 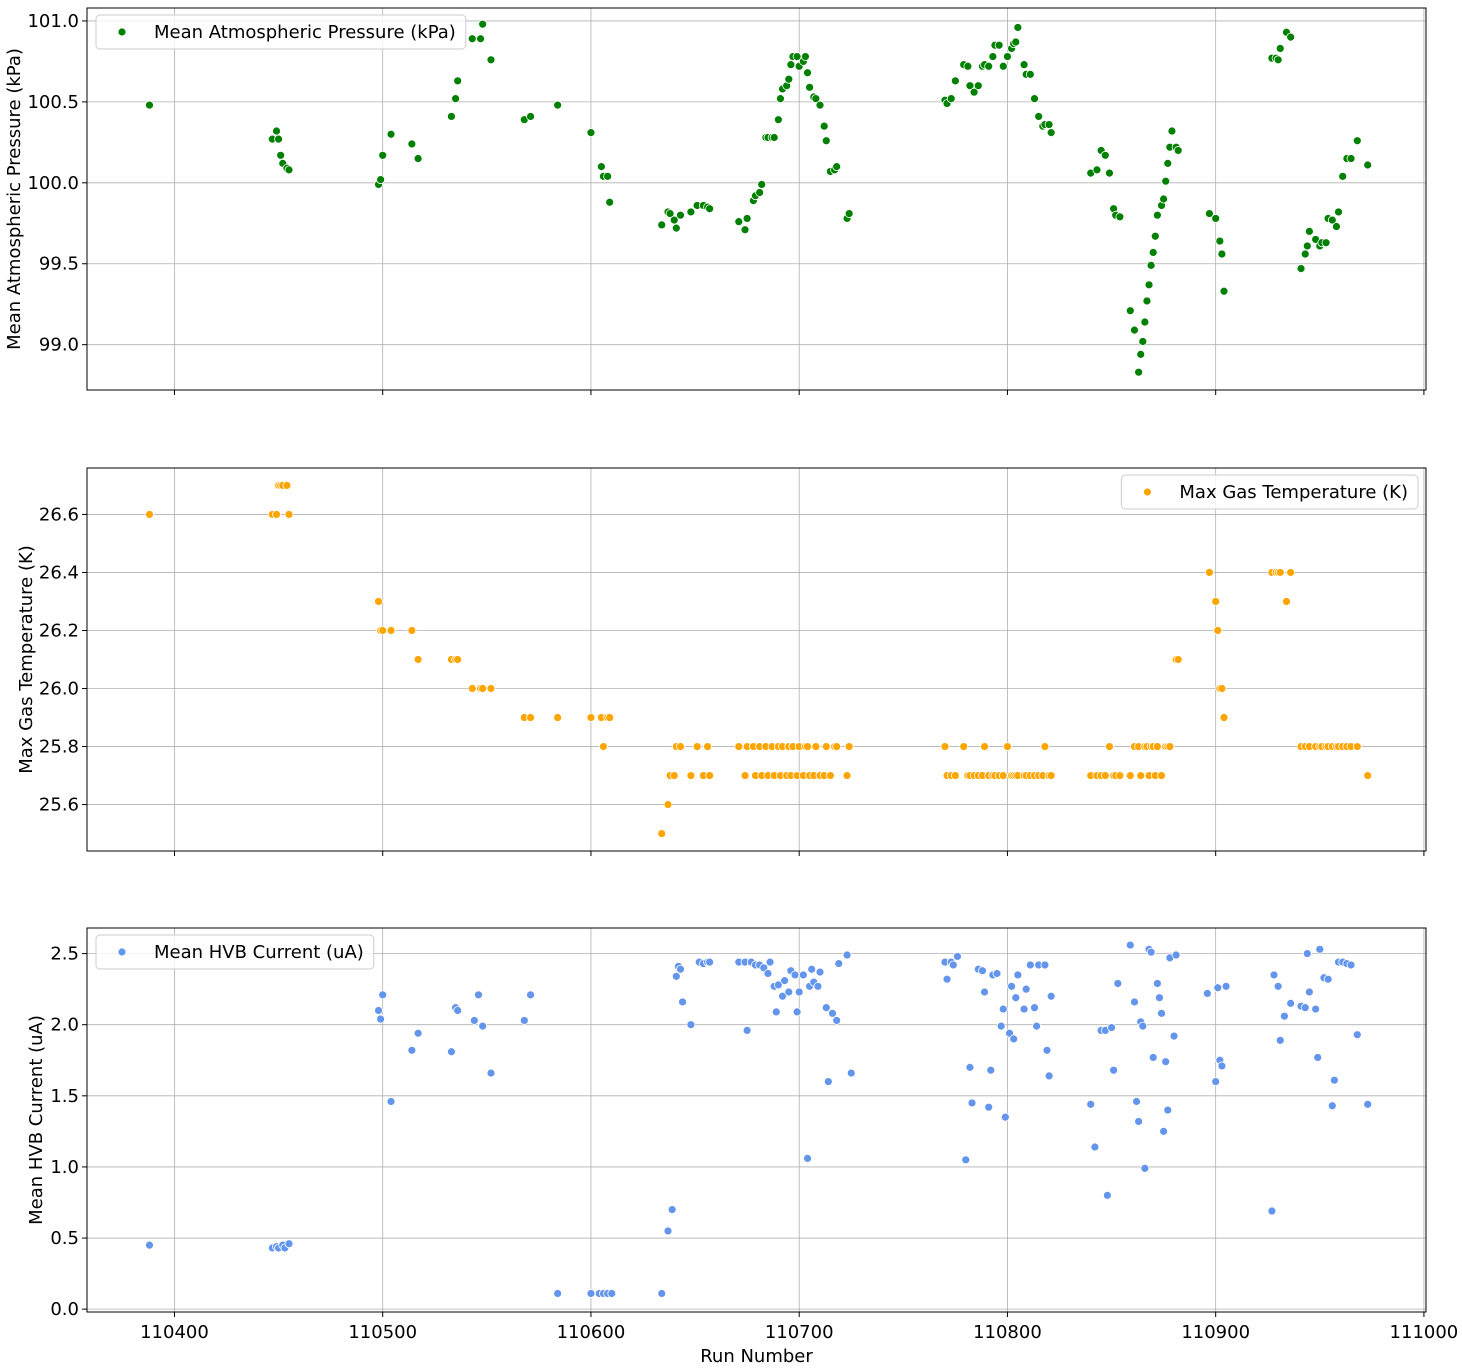 What do you see at coordinates (59, 689) in the screenshot?
I see `y-tick-label: 26.0` at bounding box center [59, 689].